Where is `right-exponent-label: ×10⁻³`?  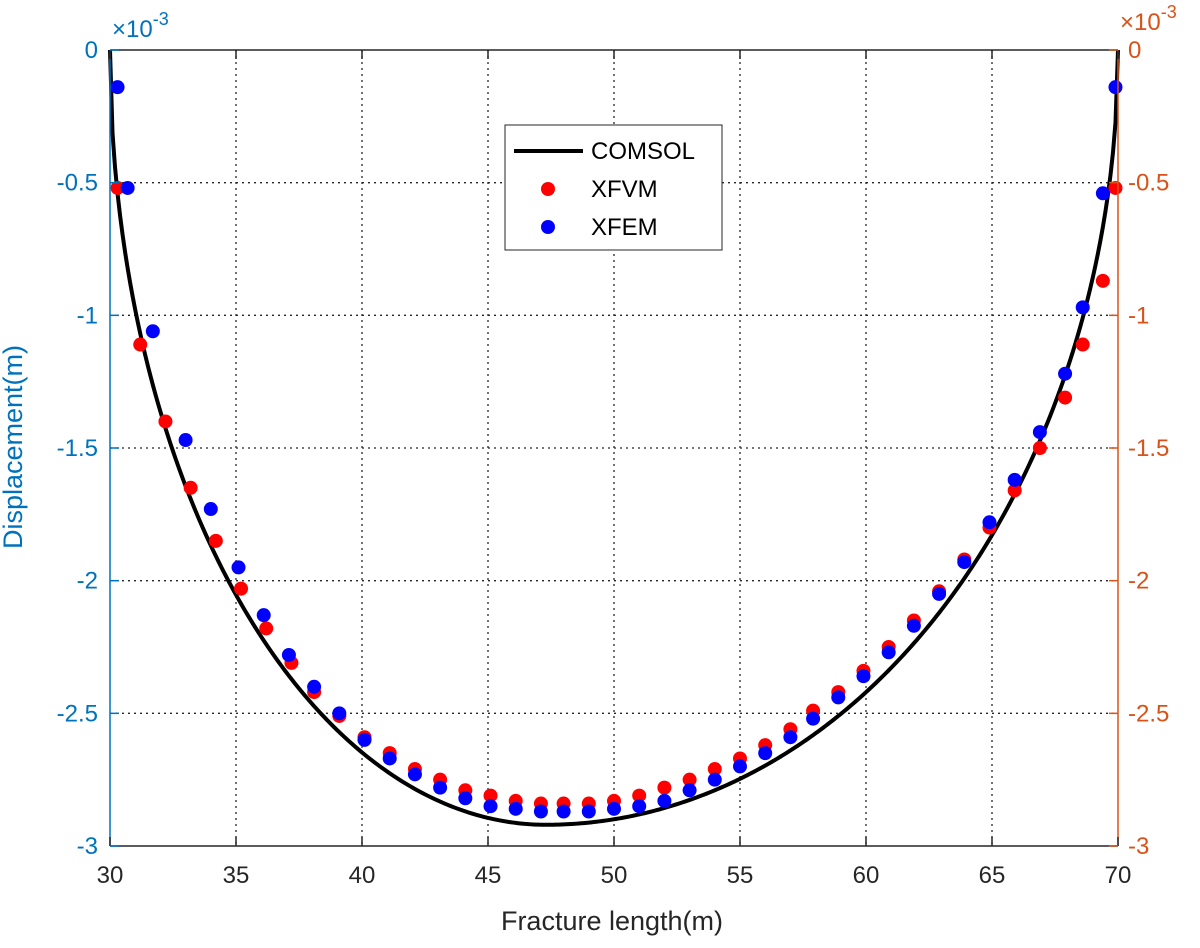
right-exponent-label: ×10⁻³ is located at coordinates (1148, 19).